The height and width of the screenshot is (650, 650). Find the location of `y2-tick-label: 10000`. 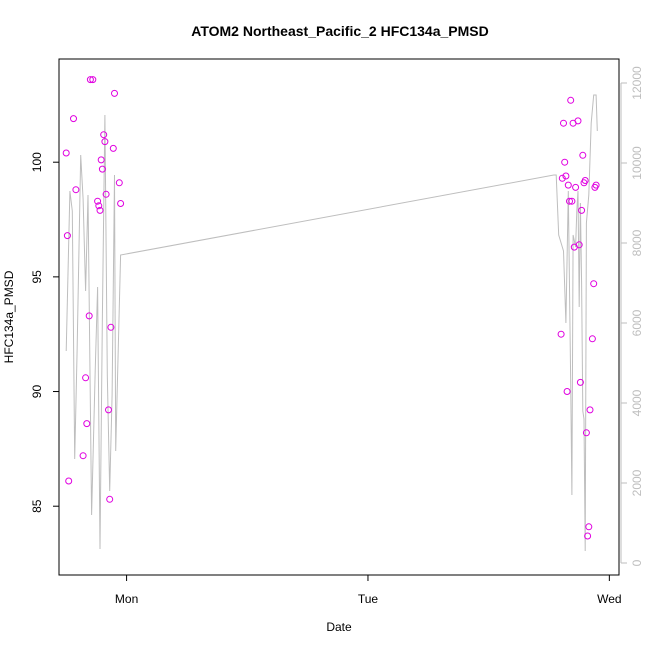

y2-tick-label: 10000 is located at coordinates (637, 163).